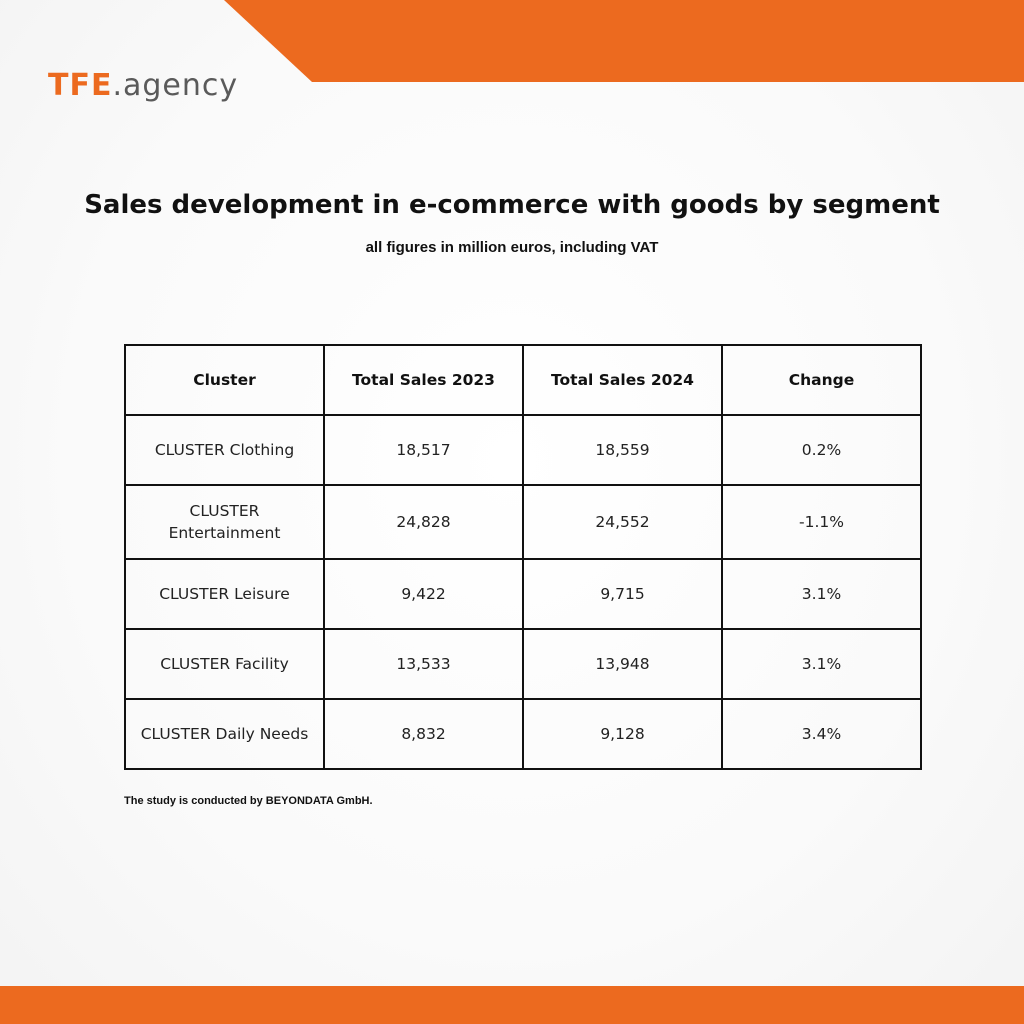  What do you see at coordinates (512, 1005) in the screenshot?
I see `bottom-accent-band` at bounding box center [512, 1005].